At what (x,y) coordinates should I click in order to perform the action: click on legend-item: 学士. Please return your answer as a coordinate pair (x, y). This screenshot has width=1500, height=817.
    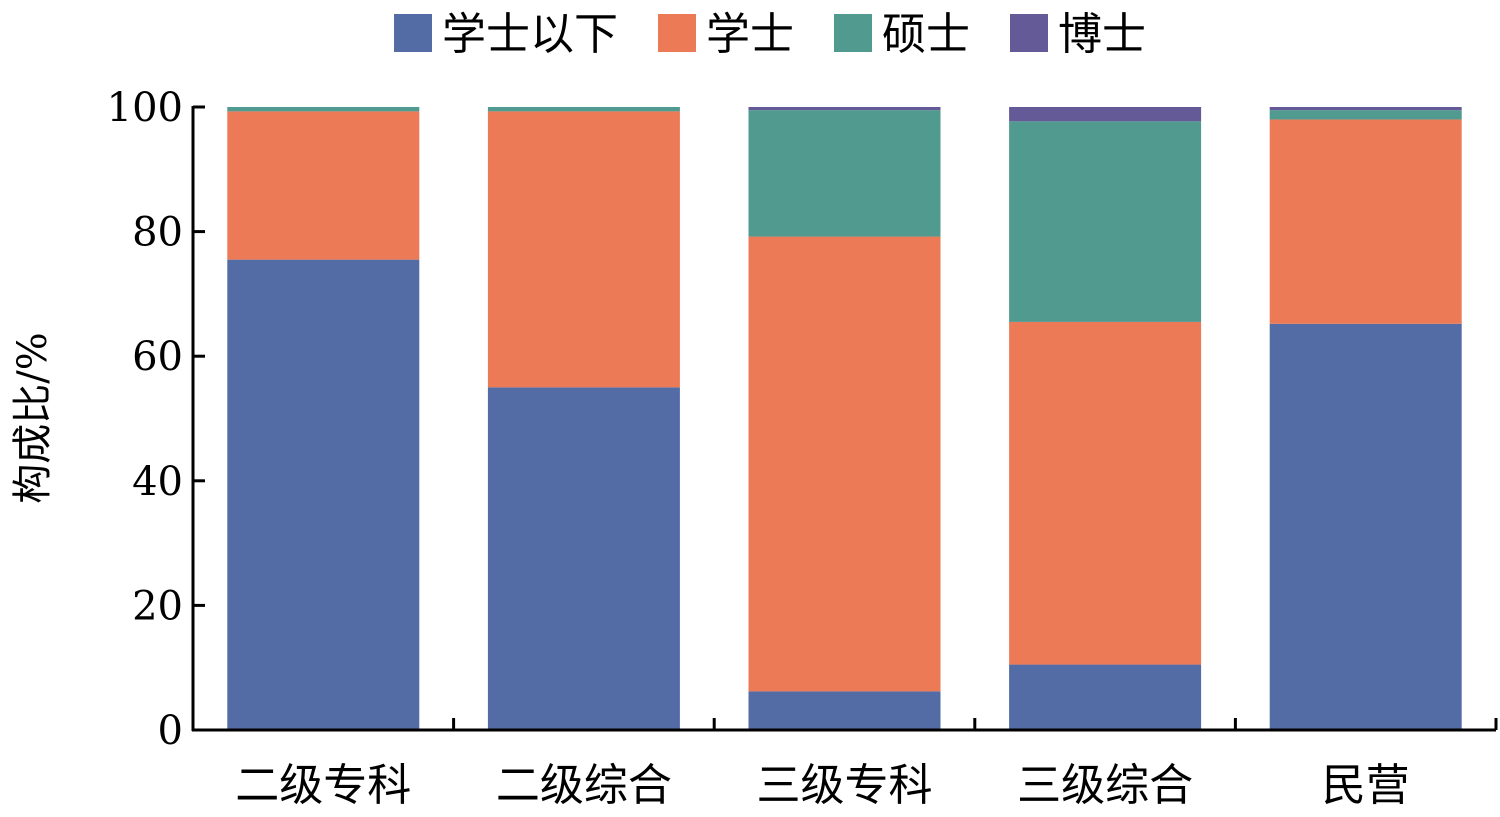
    Looking at the image, I should click on (726, 34).